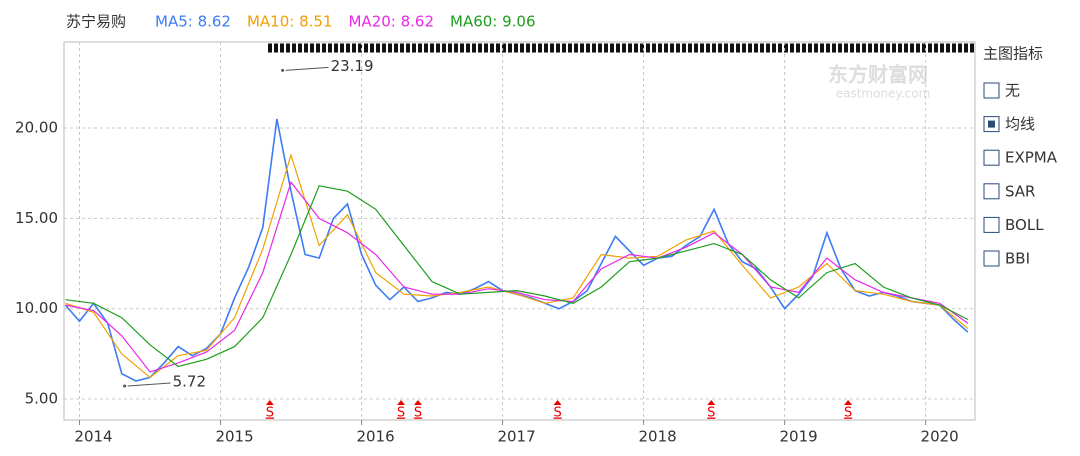  I want to click on legend-entry: MA5: 8.62, so click(193, 22).